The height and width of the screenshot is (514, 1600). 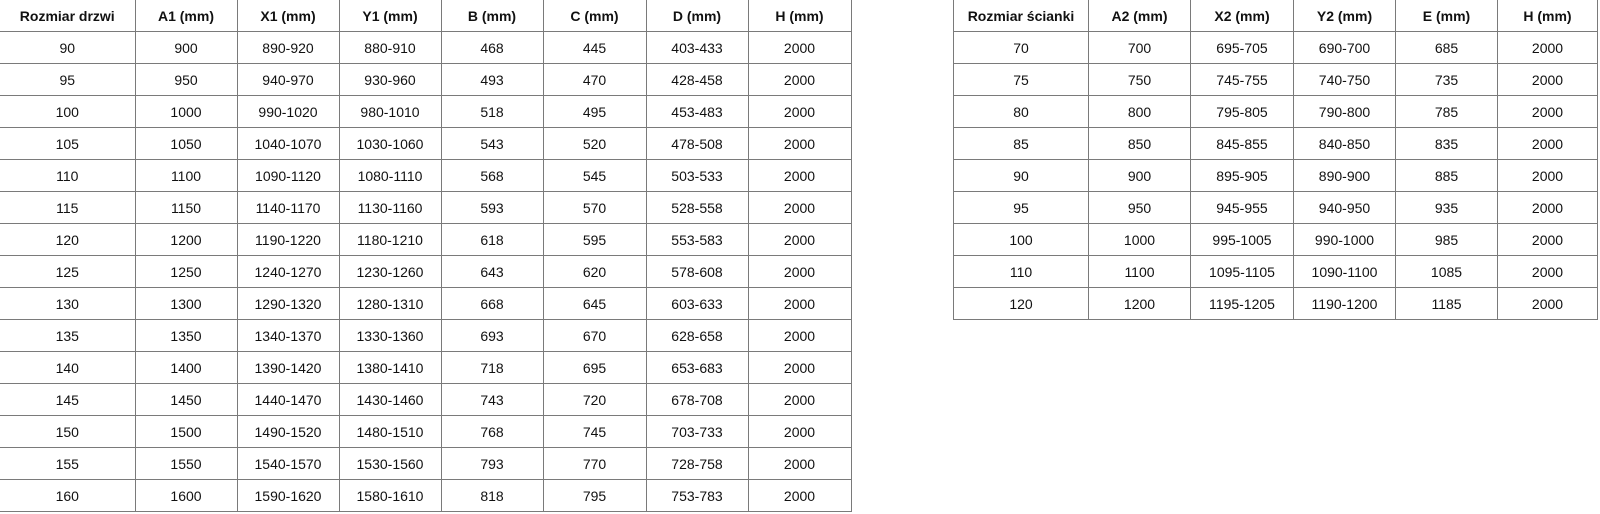 What do you see at coordinates (1242, 47) in the screenshot?
I see `table-cell: 695-705` at bounding box center [1242, 47].